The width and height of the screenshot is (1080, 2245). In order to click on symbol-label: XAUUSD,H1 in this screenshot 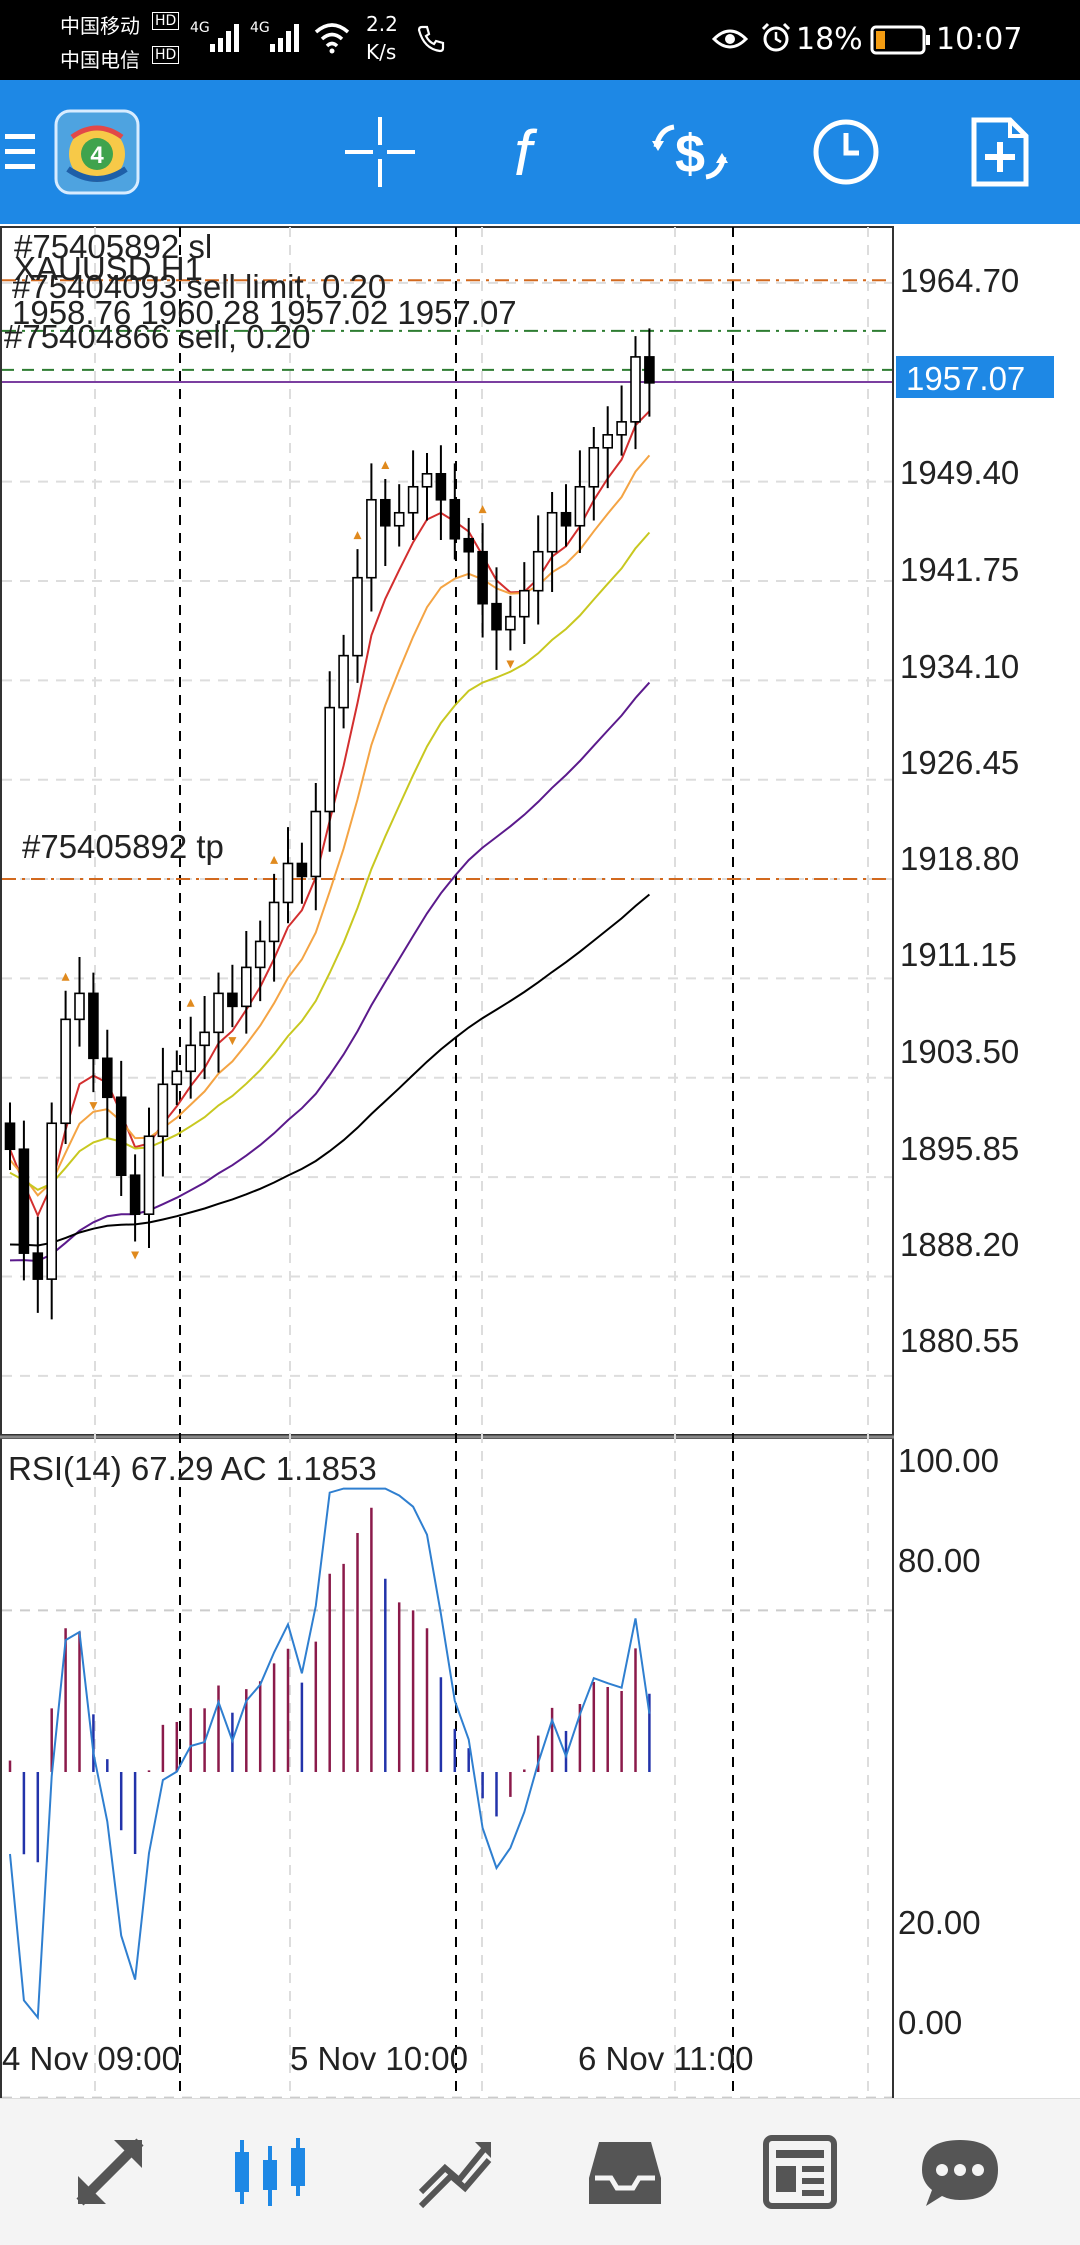, I will do `click(108, 268)`.